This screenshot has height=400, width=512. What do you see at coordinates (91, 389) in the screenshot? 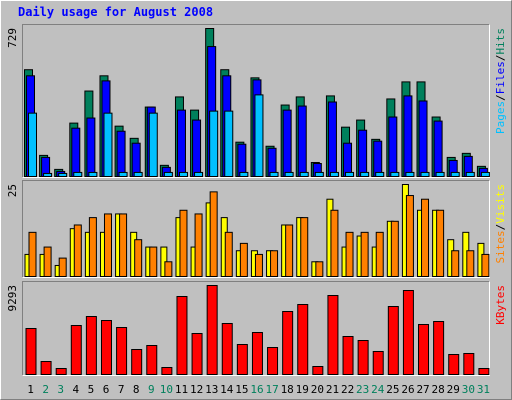
I see `x-tick-label: 5` at bounding box center [91, 389].